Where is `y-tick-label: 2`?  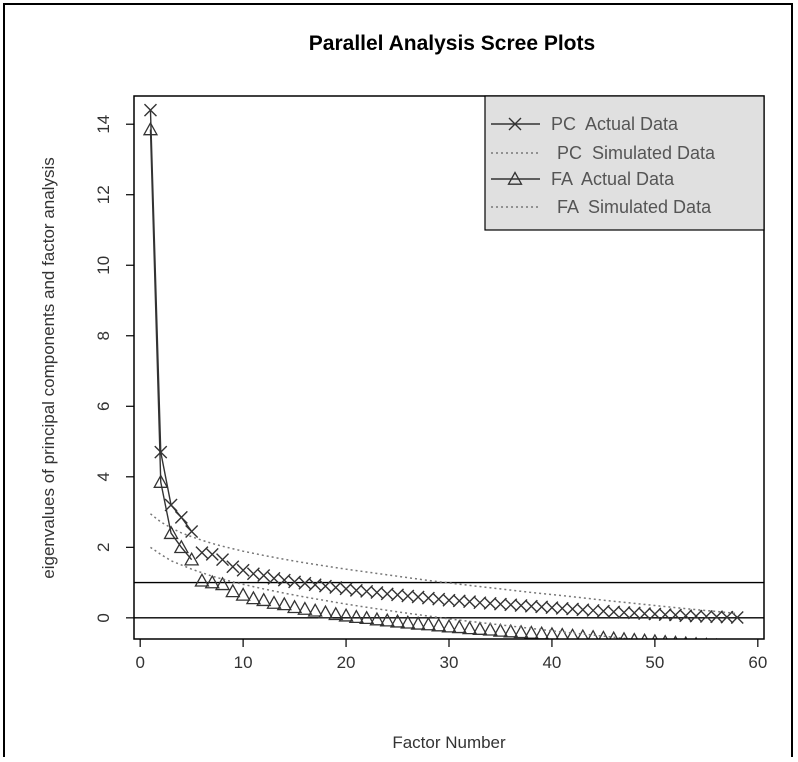 y-tick-label: 2 is located at coordinates (103, 547).